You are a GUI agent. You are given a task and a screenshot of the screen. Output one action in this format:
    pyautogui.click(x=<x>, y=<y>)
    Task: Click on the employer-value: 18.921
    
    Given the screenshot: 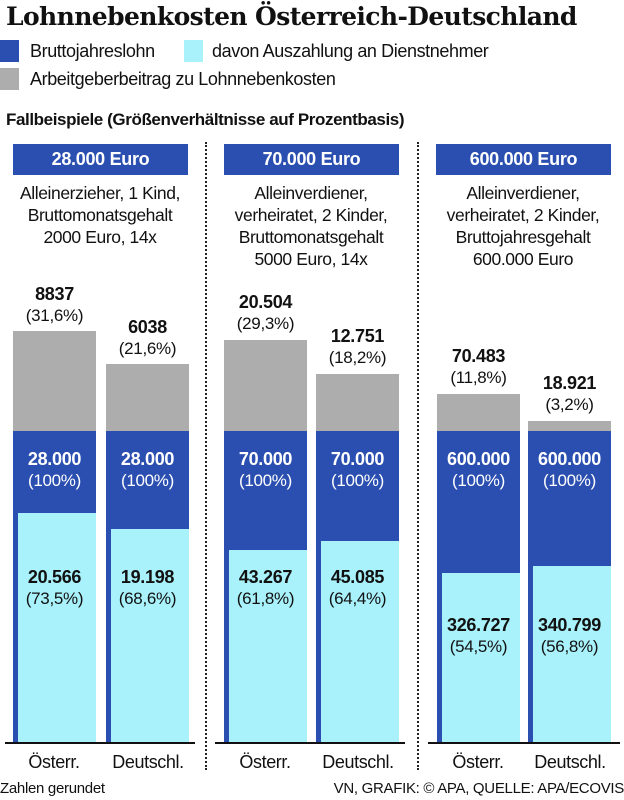 What is the action you would take?
    pyautogui.click(x=569, y=383)
    